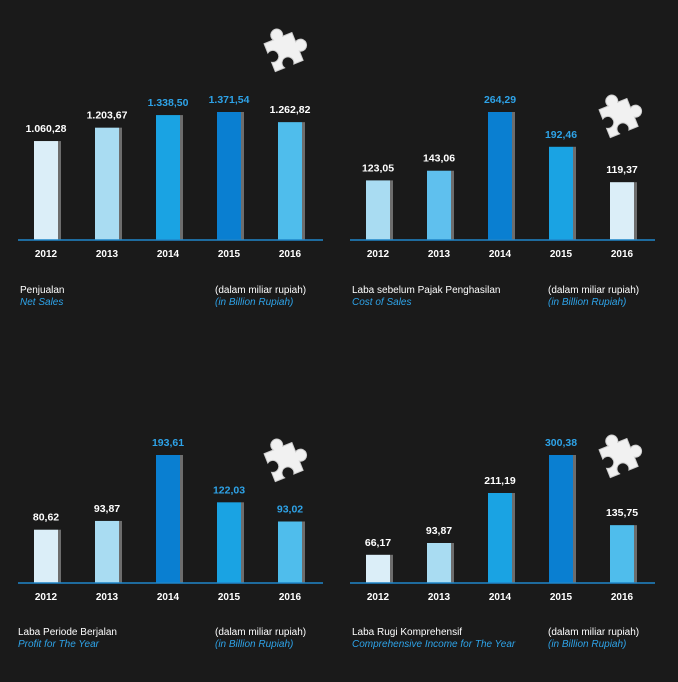 The width and height of the screenshot is (678, 682). I want to click on value-label: 1.060,28, so click(46, 129).